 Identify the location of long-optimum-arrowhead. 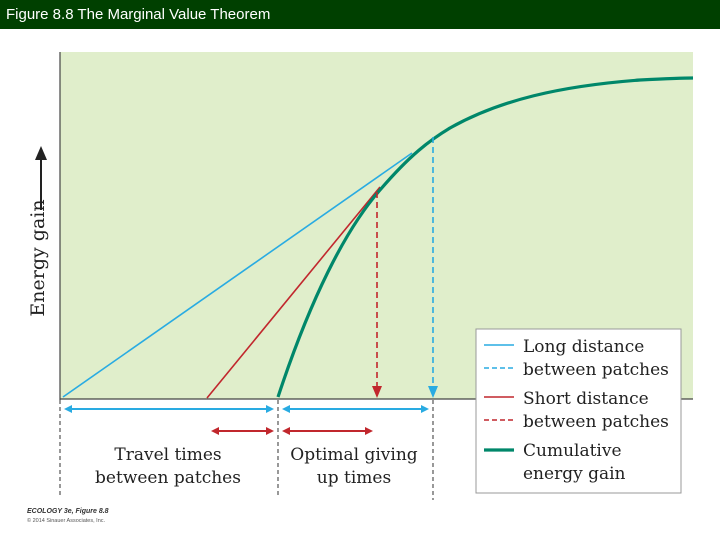
(433, 392).